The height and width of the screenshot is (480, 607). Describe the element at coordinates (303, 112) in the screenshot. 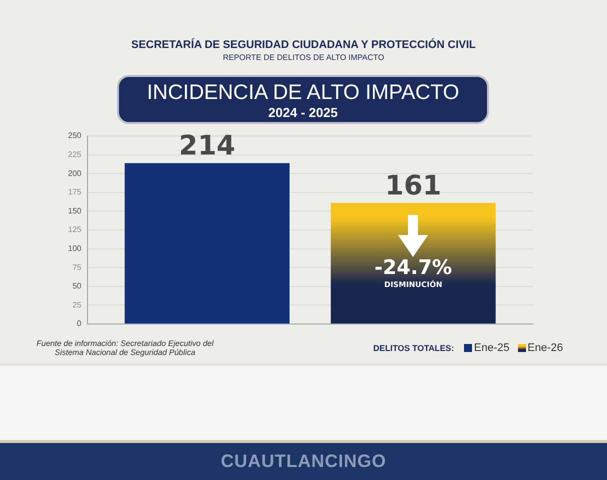

I see `chart-subtitle: 2024 - 2025` at that location.